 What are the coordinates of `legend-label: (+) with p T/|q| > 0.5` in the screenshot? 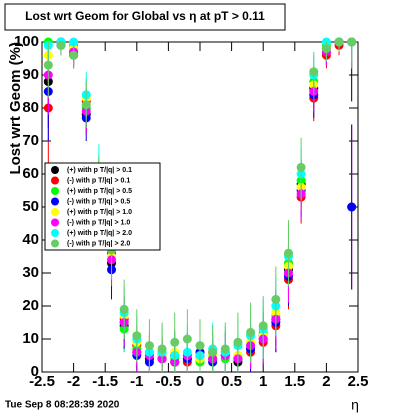 It's located at (99, 191).